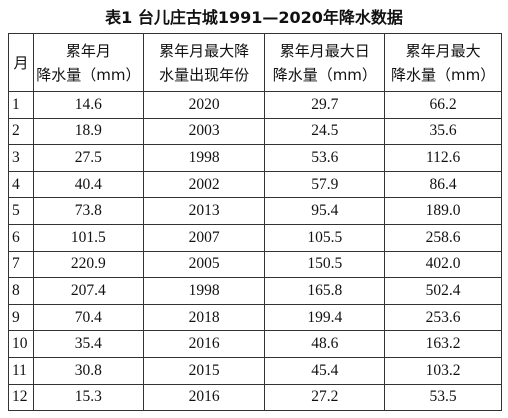 This screenshot has height=418, width=508. What do you see at coordinates (21, 158) in the screenshot?
I see `table-cell: 3` at bounding box center [21, 158].